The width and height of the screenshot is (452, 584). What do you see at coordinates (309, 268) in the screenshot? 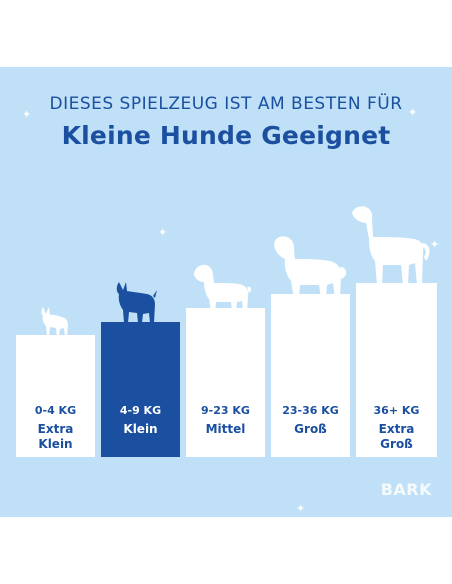
I see `large-dog-icon` at bounding box center [309, 268].